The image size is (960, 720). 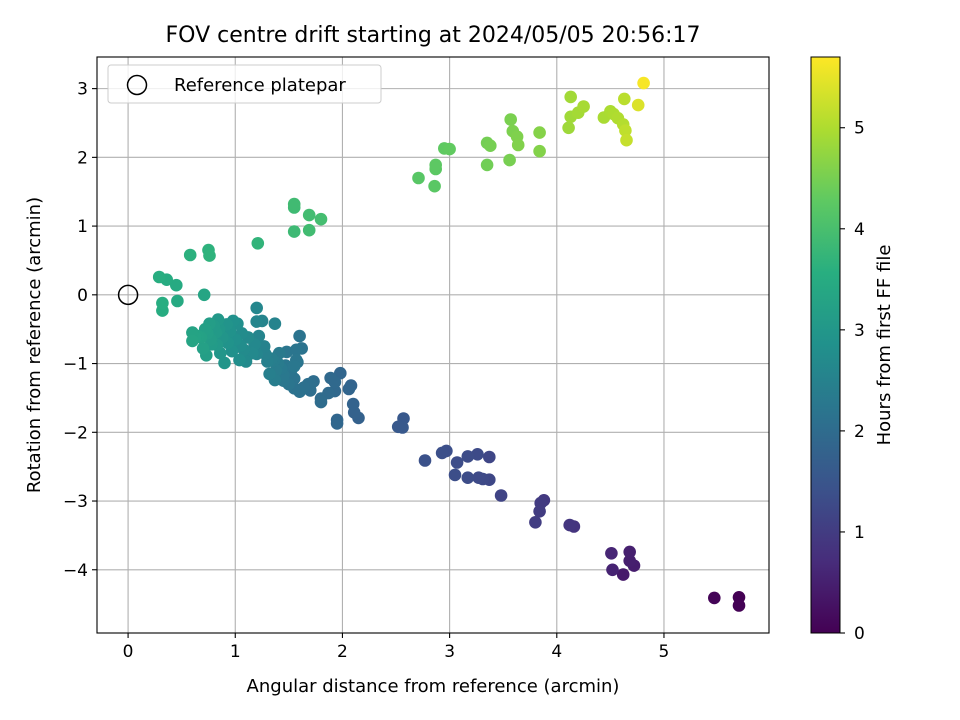 I want to click on legend-box, so click(x=244, y=84).